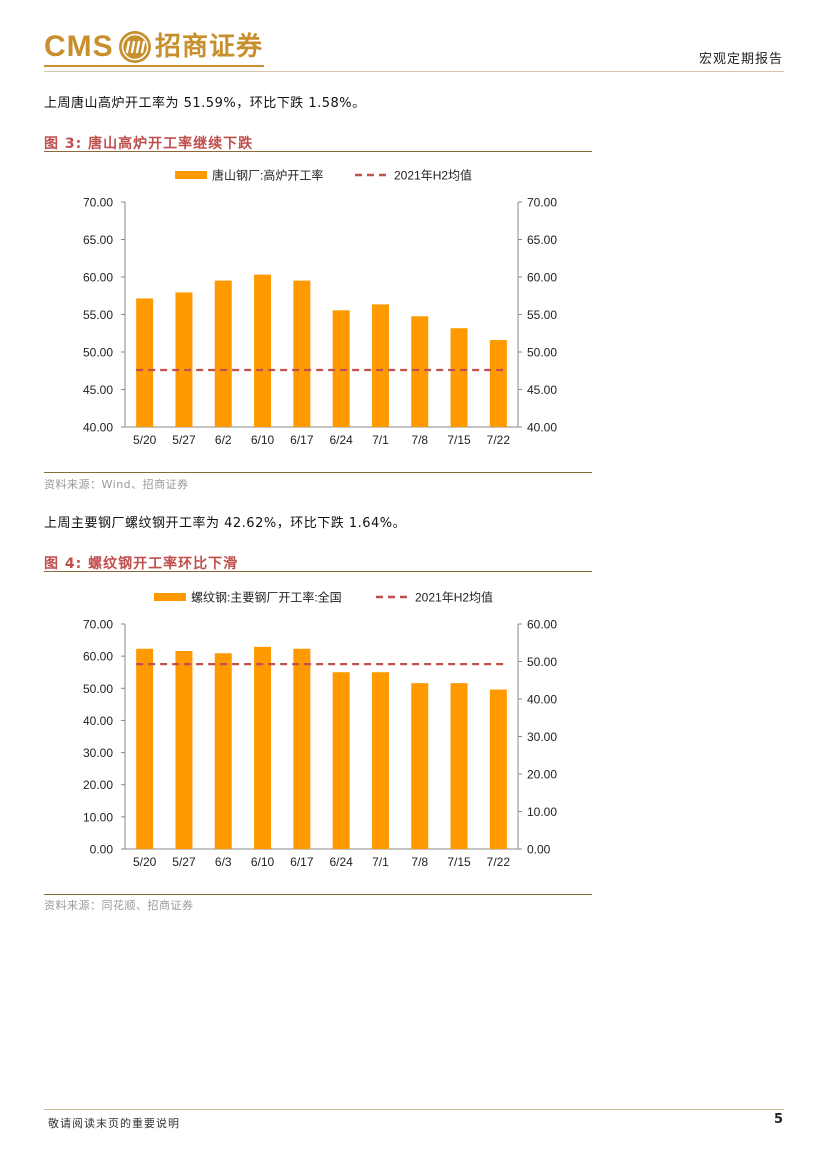  What do you see at coordinates (318, 151) in the screenshot?
I see `figure-3-top-rule` at bounding box center [318, 151].